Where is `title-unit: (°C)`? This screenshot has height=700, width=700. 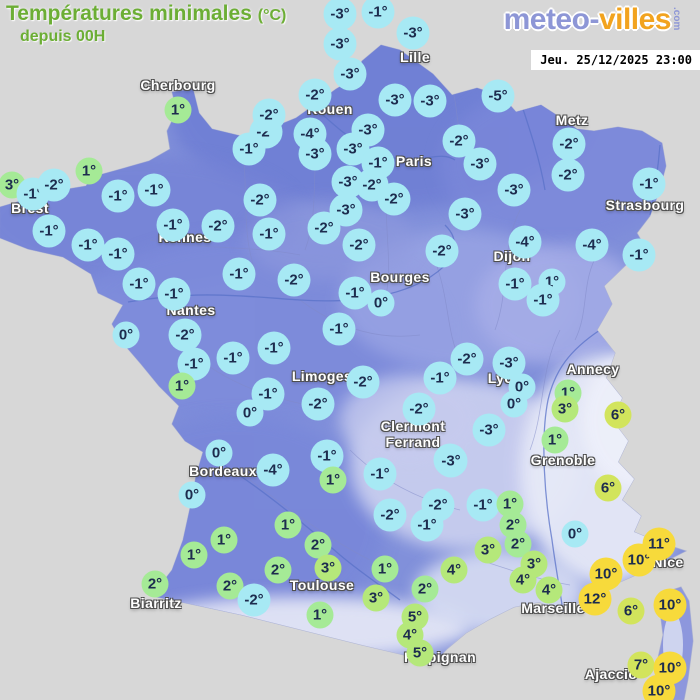 title-unit: (°C) is located at coordinates (272, 15).